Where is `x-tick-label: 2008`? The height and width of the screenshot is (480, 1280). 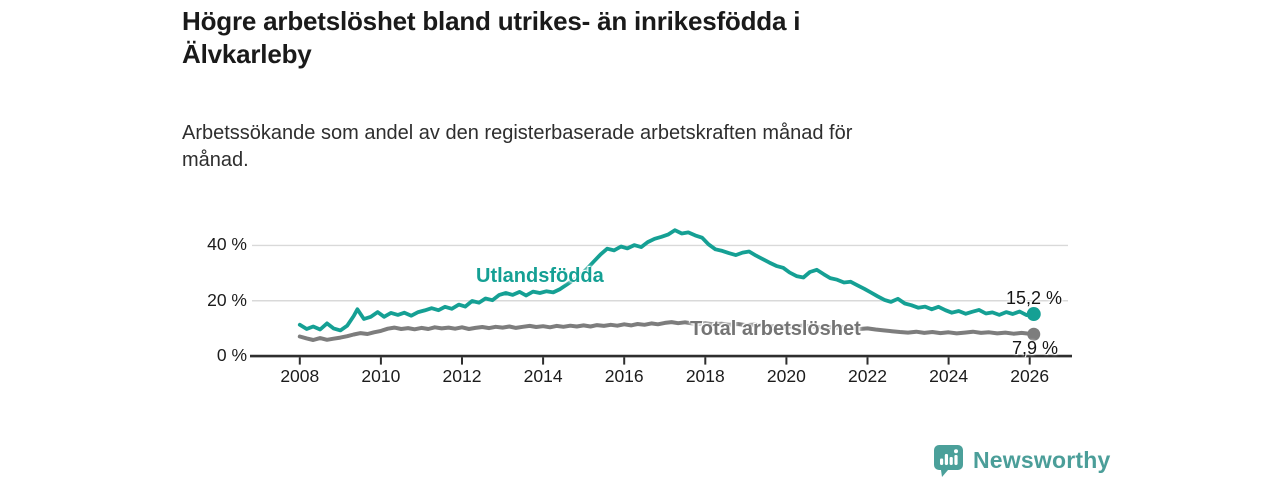
x-tick-label: 2008 is located at coordinates (300, 376).